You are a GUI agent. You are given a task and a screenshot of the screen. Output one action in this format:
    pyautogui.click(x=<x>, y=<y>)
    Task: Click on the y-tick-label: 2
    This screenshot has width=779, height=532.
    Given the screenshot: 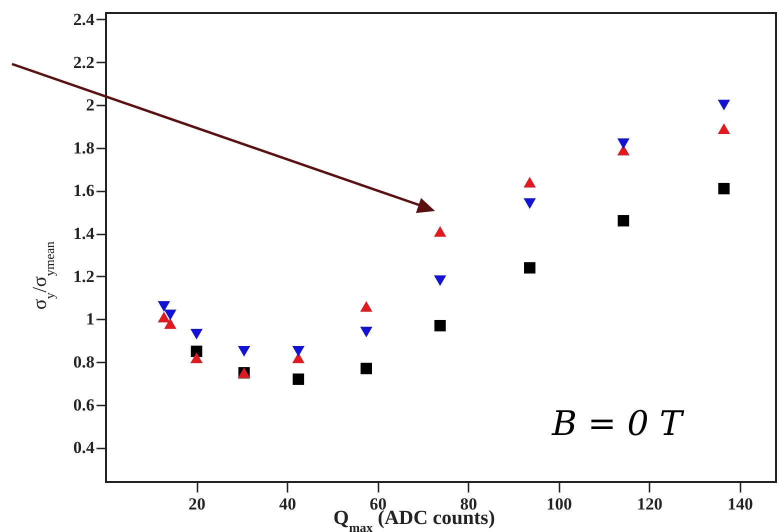 What is the action you would take?
    pyautogui.click(x=90, y=105)
    